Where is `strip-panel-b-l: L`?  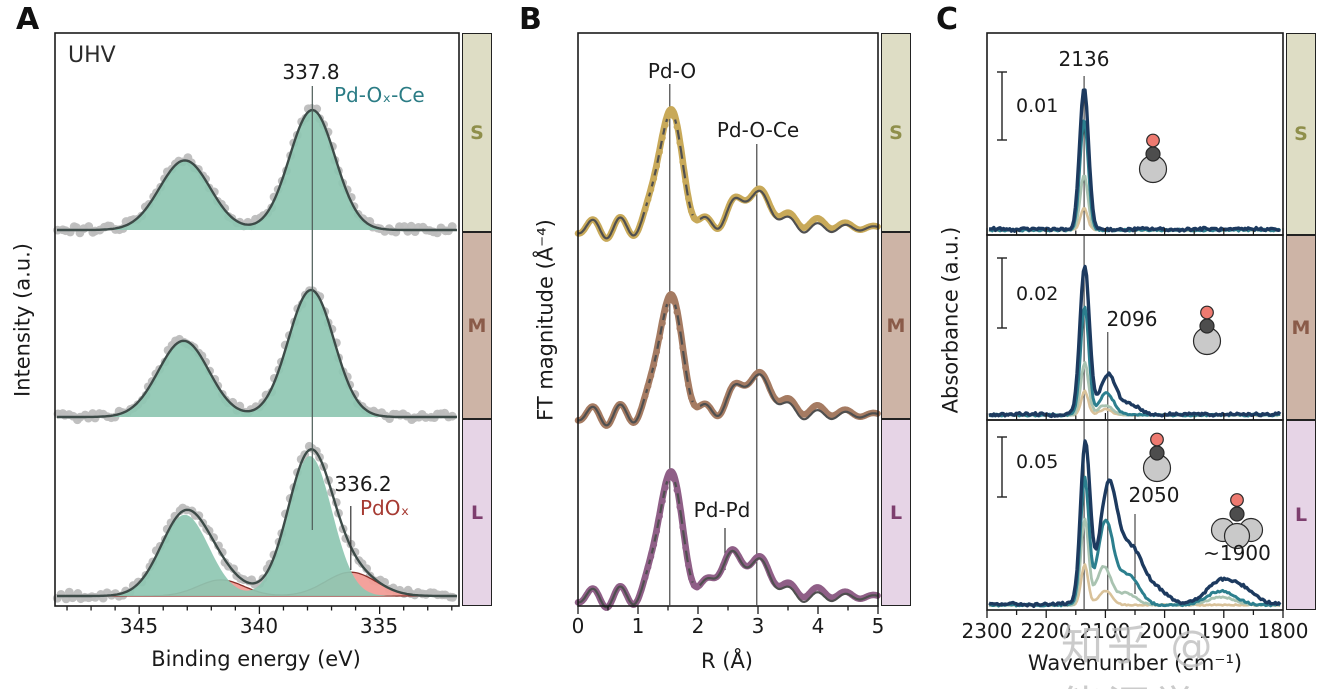 strip-panel-b-l: L is located at coordinates (896, 512).